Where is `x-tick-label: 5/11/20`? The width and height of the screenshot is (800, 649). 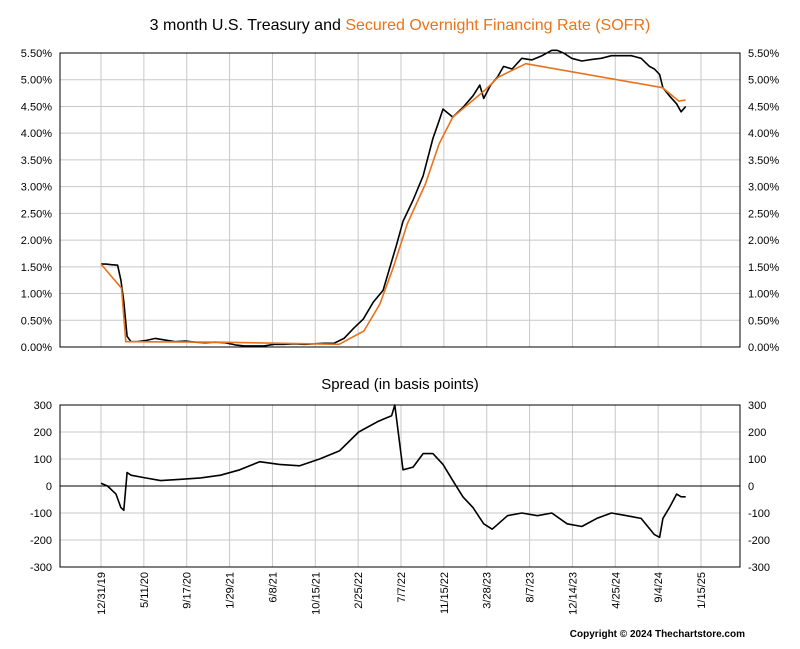 x-tick-label: 5/11/20 is located at coordinates (145, 590).